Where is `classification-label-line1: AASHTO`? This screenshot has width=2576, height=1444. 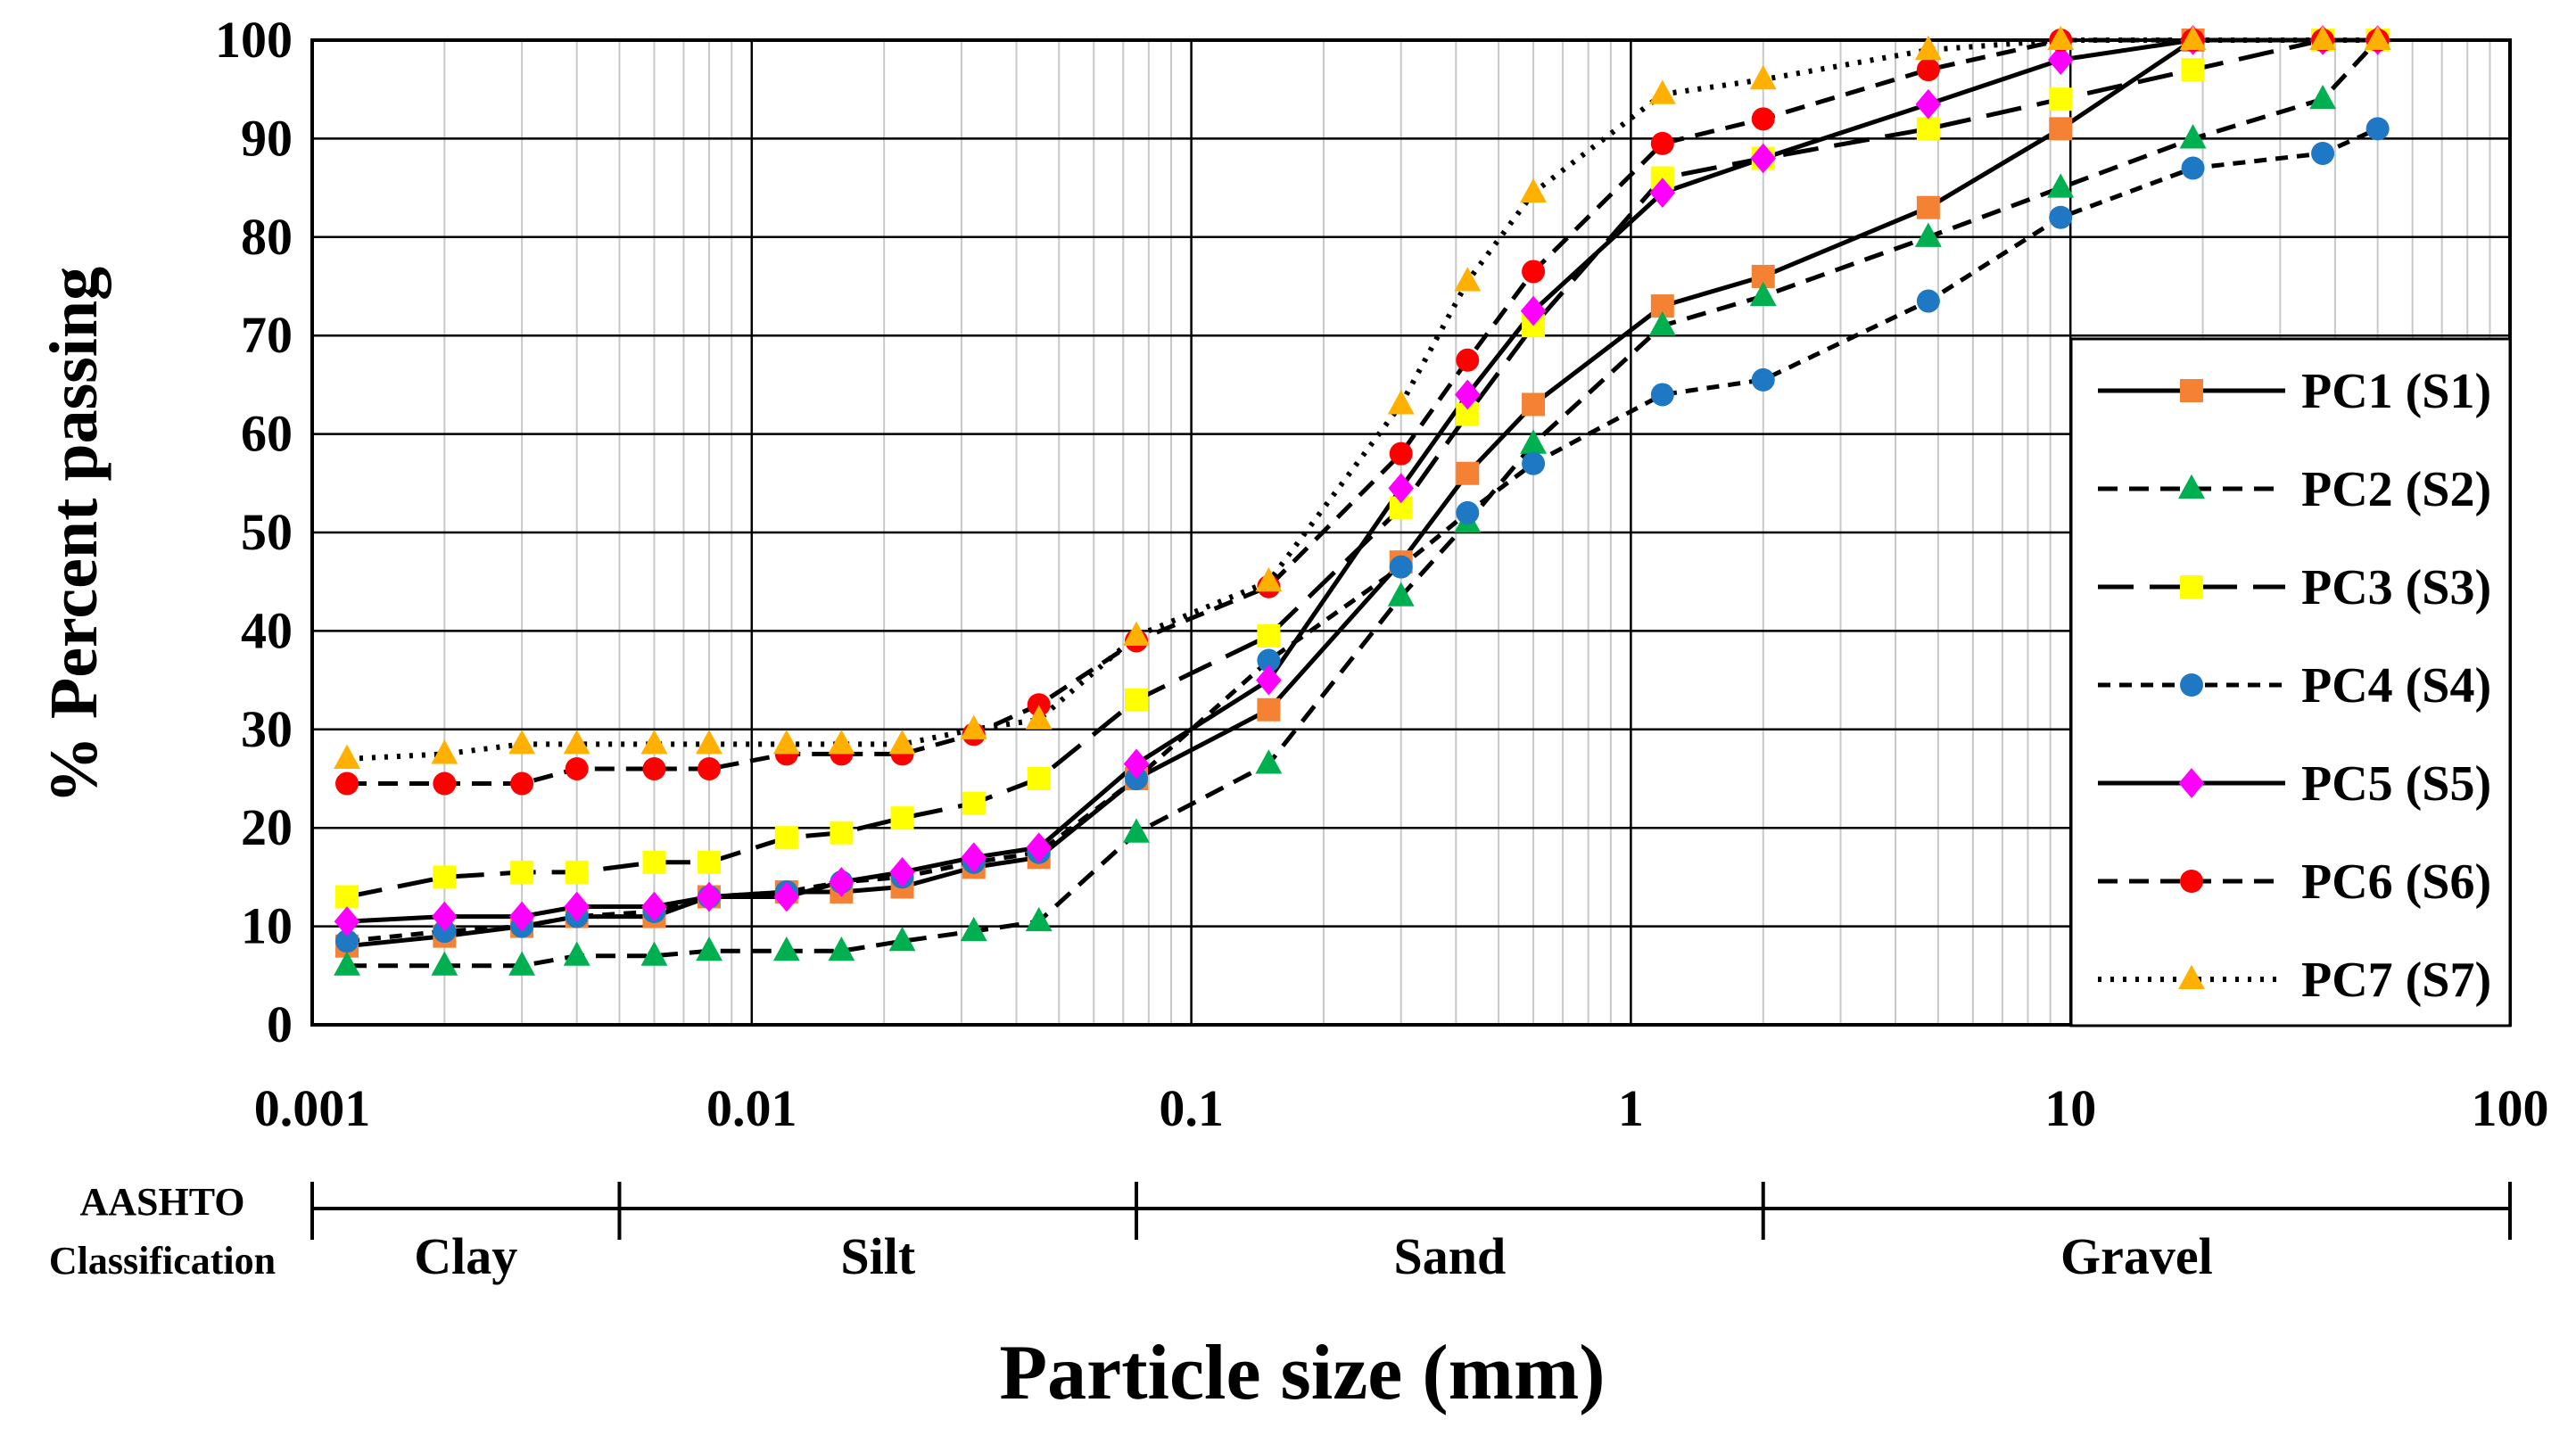
classification-label-line1: AASHTO is located at coordinates (161, 1202).